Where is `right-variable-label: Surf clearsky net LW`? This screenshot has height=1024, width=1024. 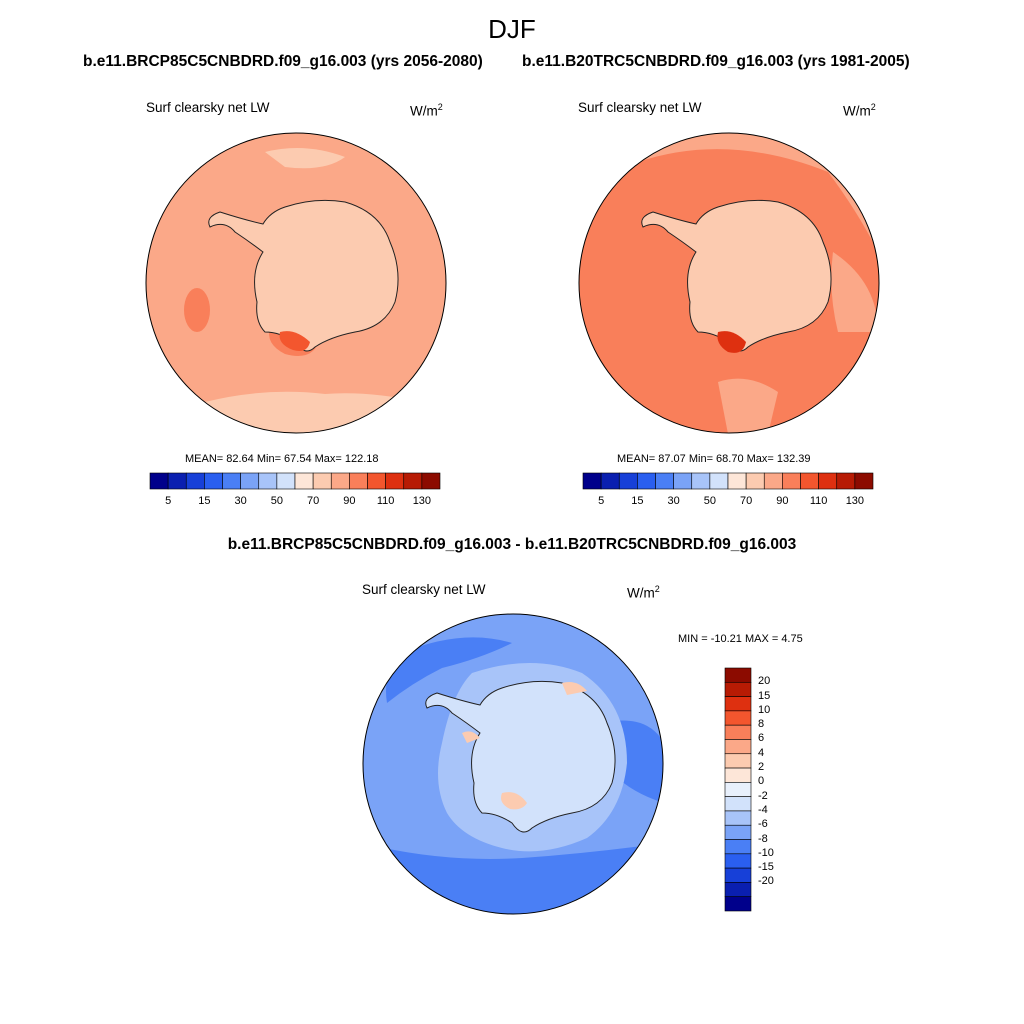
right-variable-label: Surf clearsky net LW is located at coordinates (640, 107).